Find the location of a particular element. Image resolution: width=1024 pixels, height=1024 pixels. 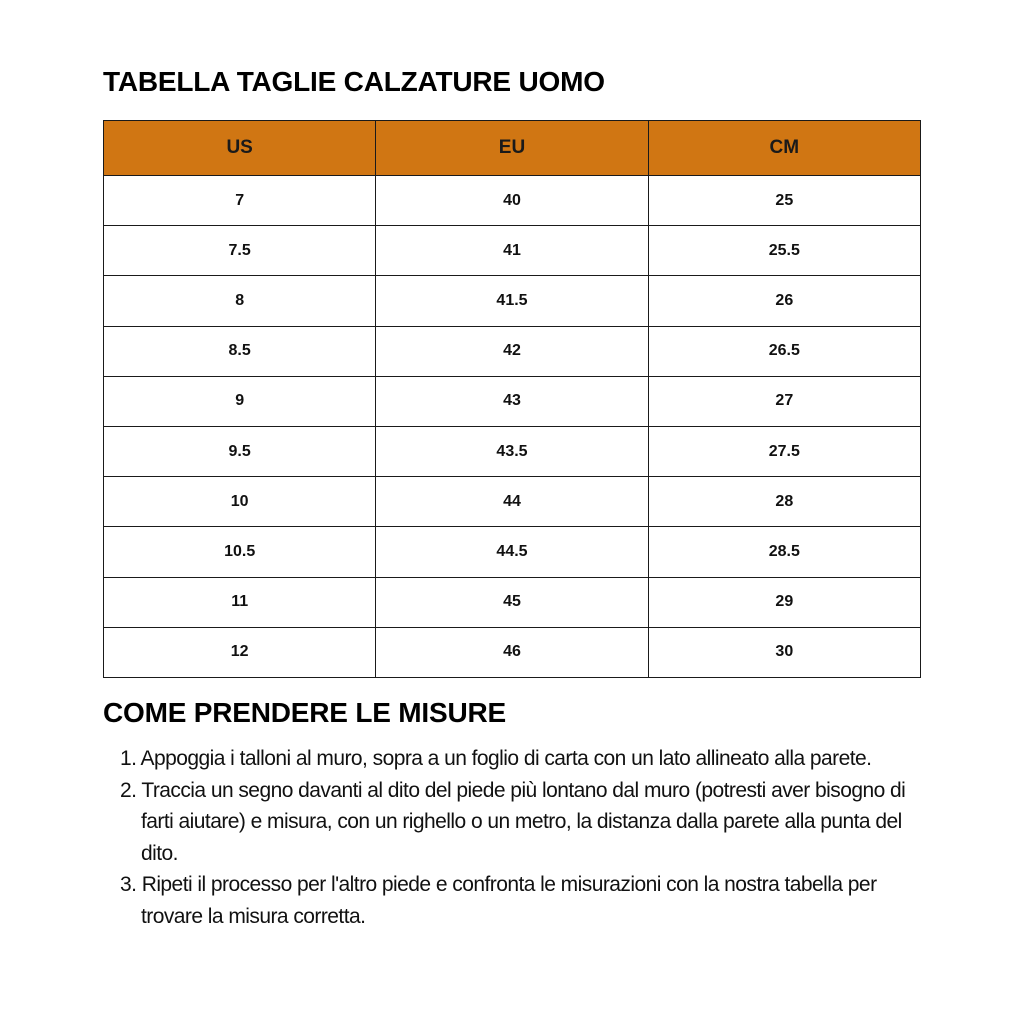

cell-cm: 29 is located at coordinates (784, 602).